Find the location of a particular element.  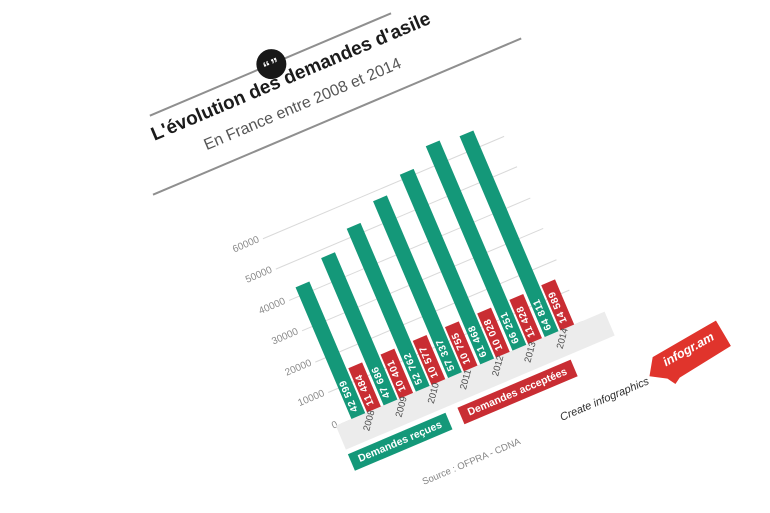

infogram-logo: infogr.am is located at coordinates (687, 356).